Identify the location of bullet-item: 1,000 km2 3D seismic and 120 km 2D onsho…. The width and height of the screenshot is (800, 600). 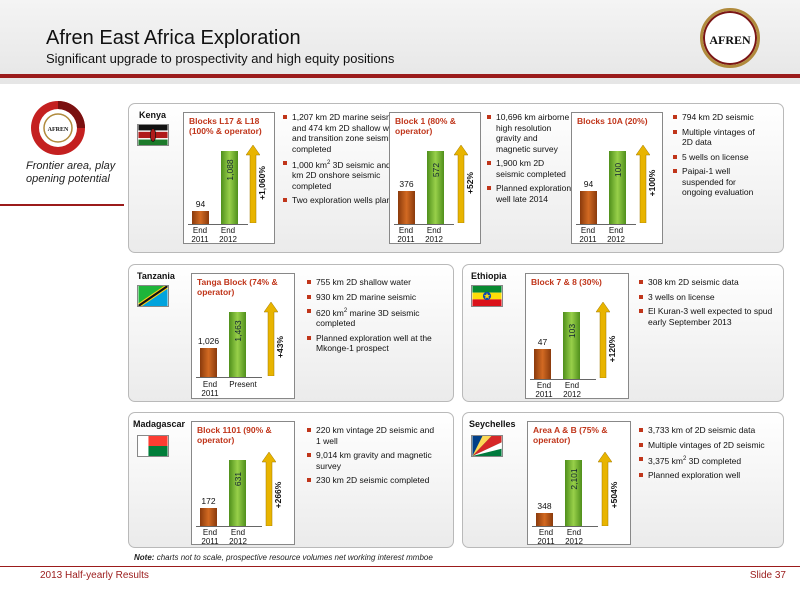
(345, 174).